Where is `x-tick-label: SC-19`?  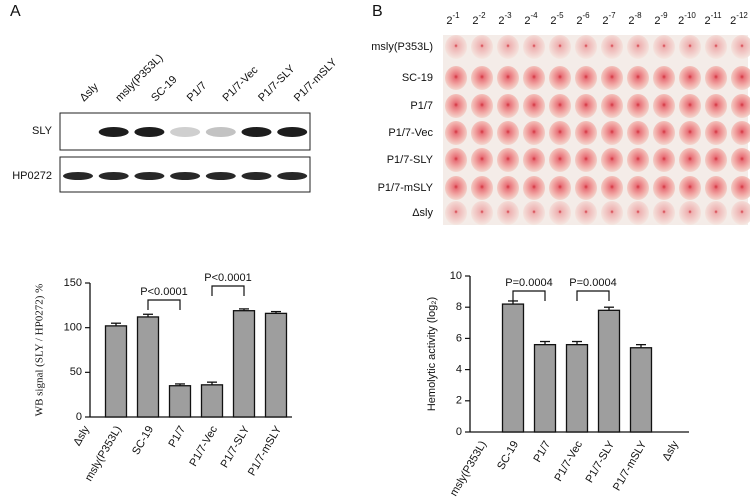 x-tick-label: SC-19 is located at coordinates (143, 440).